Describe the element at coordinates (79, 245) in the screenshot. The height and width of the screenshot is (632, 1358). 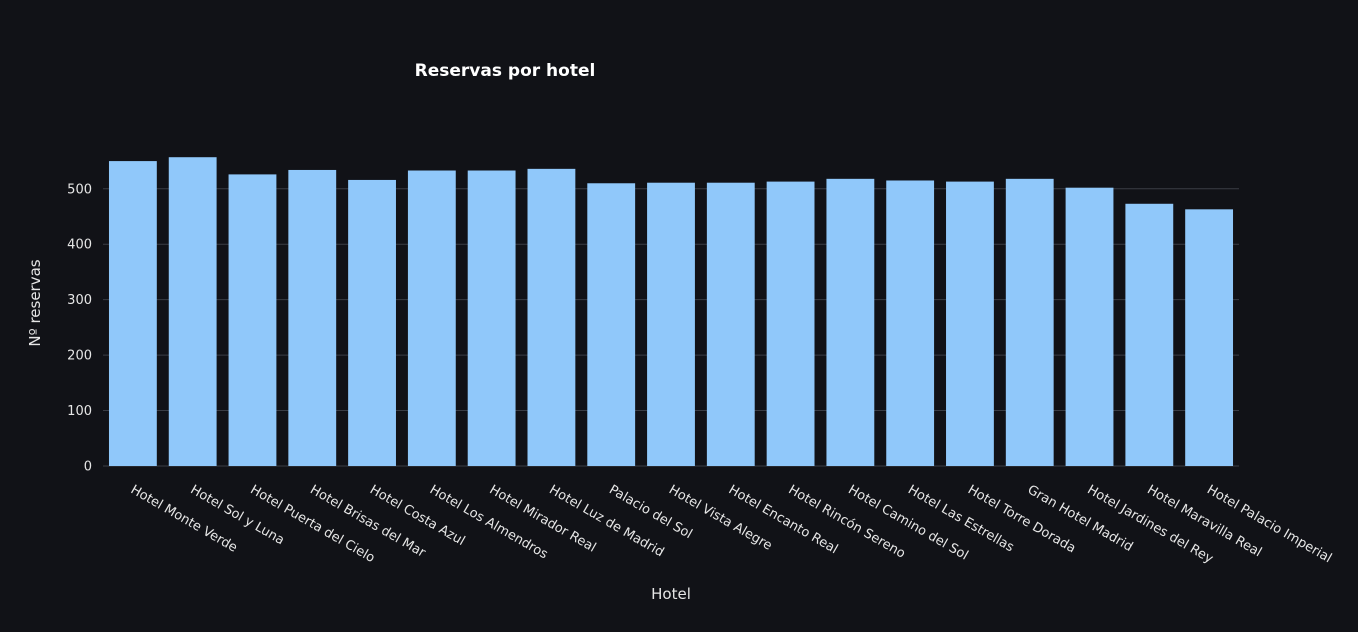
I see `y-tick-label: 400` at that location.